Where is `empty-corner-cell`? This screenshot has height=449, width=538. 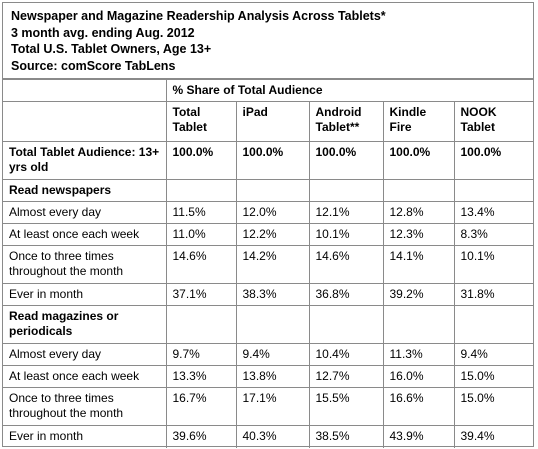
empty-corner-cell is located at coordinates (85, 90).